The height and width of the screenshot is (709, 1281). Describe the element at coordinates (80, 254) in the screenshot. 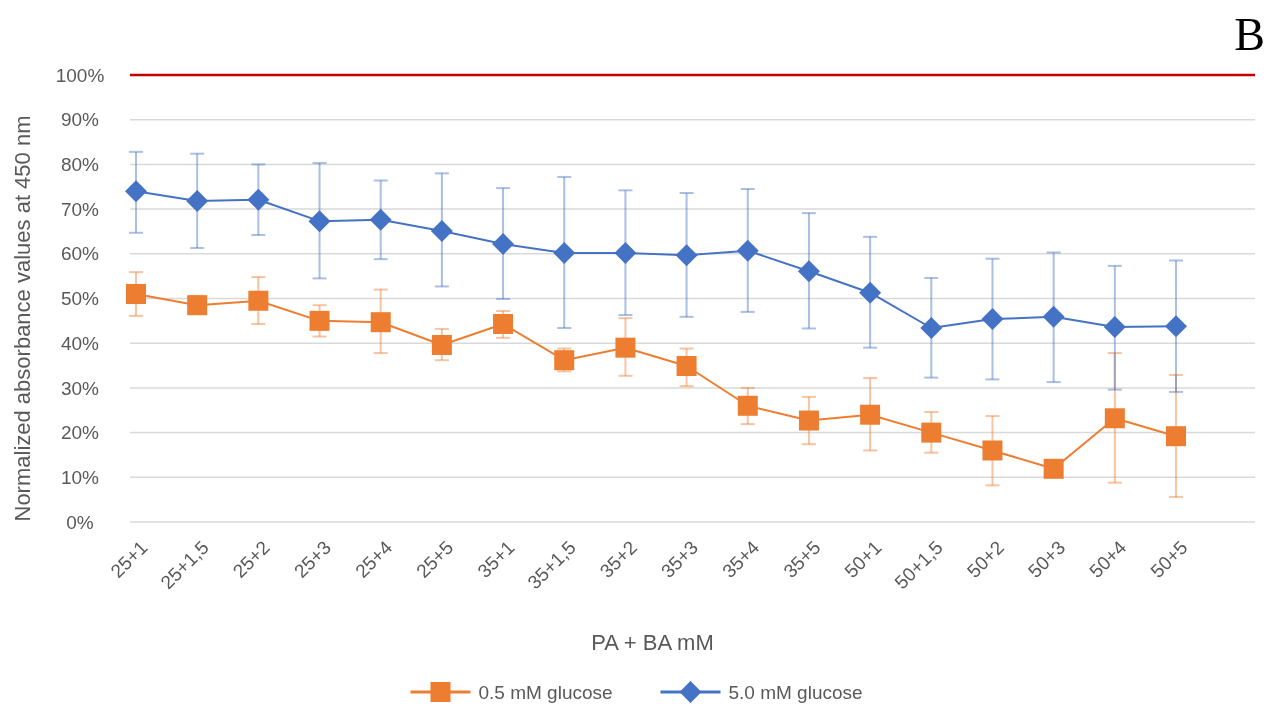

I see `y-tick-label: 60%` at that location.